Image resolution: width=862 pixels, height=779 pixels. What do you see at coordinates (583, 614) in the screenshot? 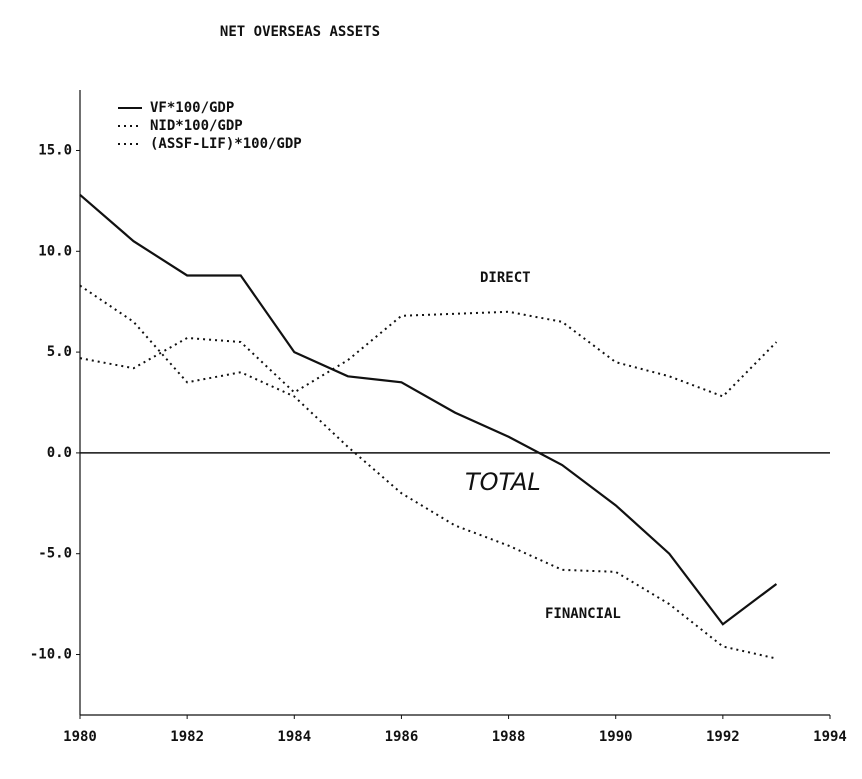
I see `annotation: FINANCIAL` at bounding box center [583, 614].